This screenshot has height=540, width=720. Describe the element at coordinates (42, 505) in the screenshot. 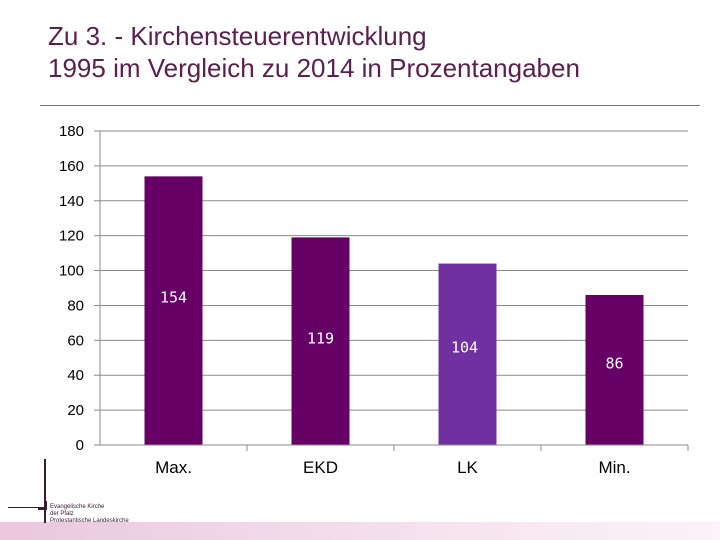

I see `logo-corner-mark` at that location.